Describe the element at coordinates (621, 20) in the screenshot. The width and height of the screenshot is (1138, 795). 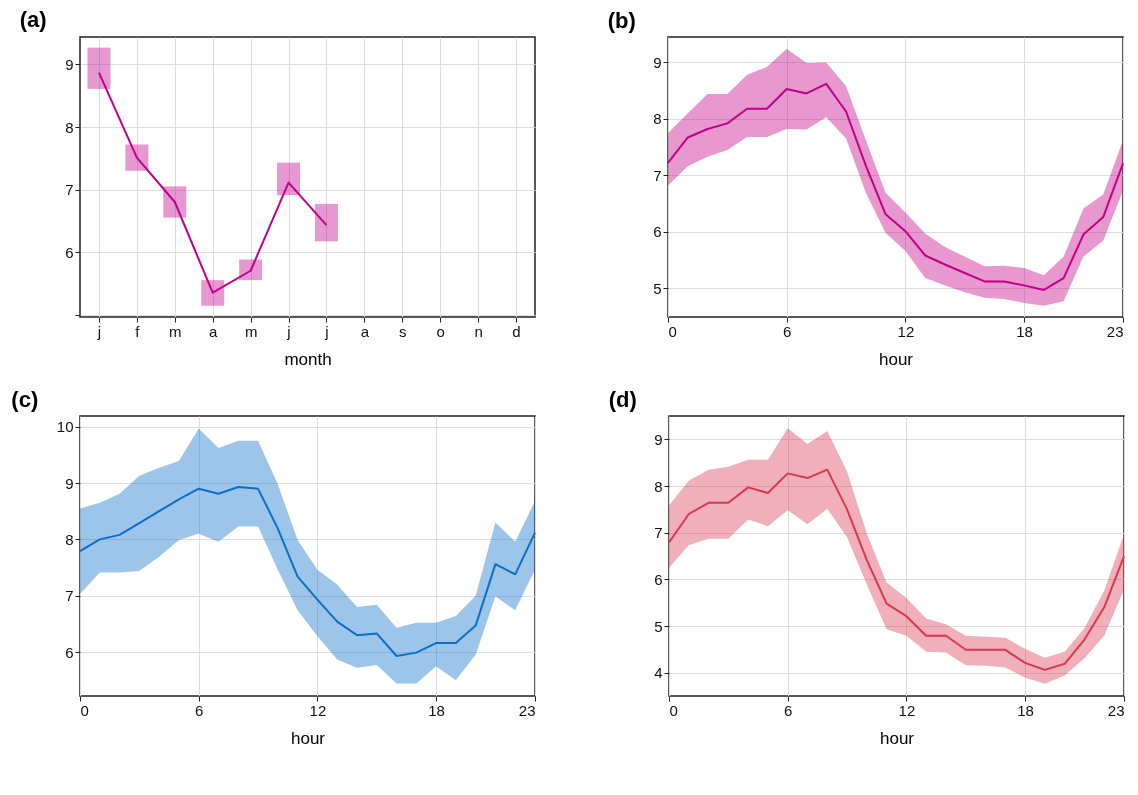
I see `chart-title: (b)` at that location.